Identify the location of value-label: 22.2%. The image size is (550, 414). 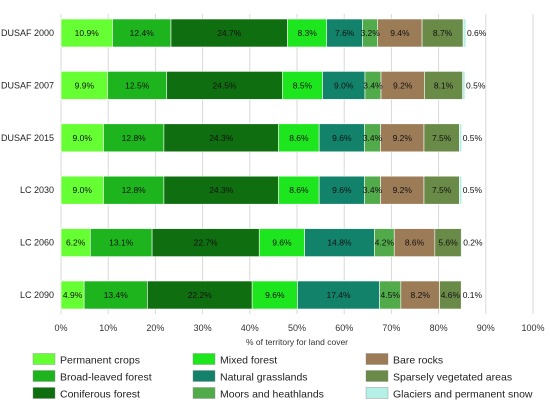
(200, 295).